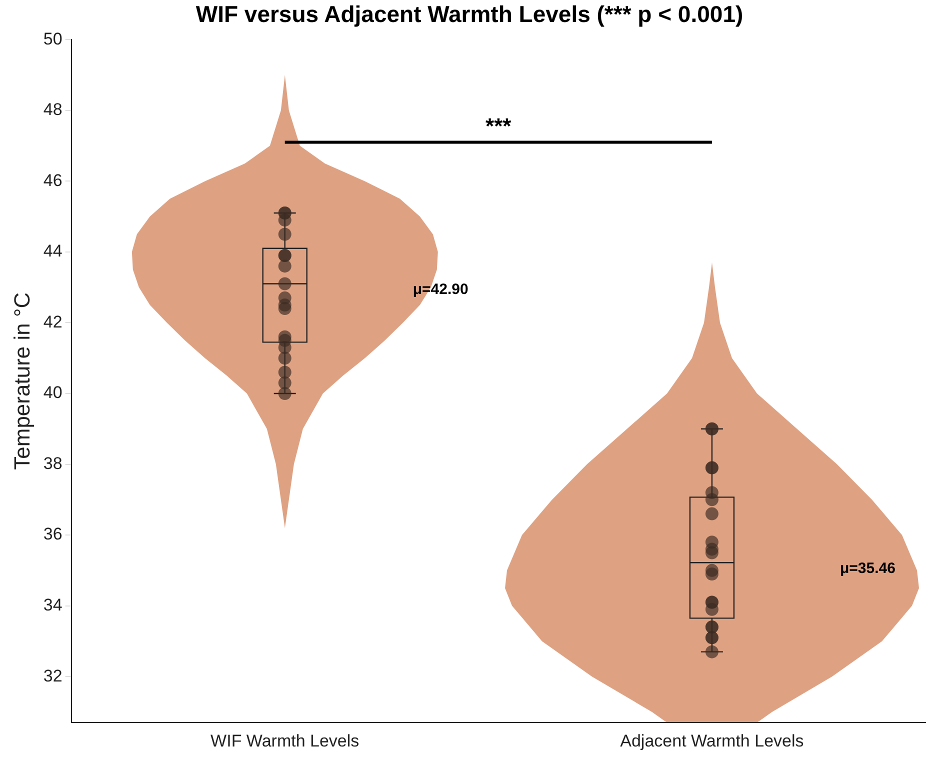 Image resolution: width=933 pixels, height=761 pixels. Describe the element at coordinates (868, 568) in the screenshot. I see `annotation: μ=35.46` at that location.